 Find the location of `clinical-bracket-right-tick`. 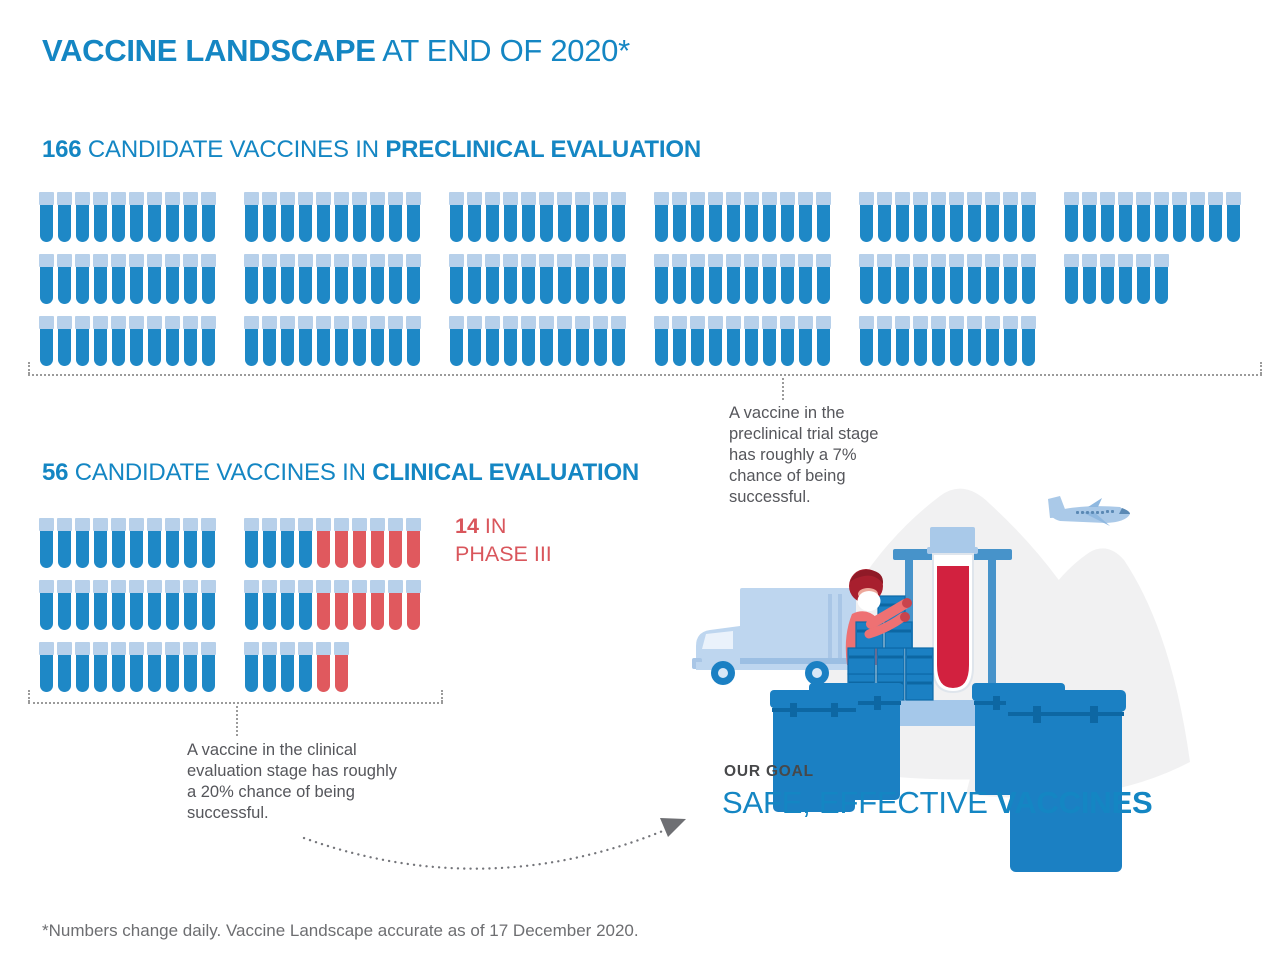

clinical-bracket-right-tick is located at coordinates (442, 696).